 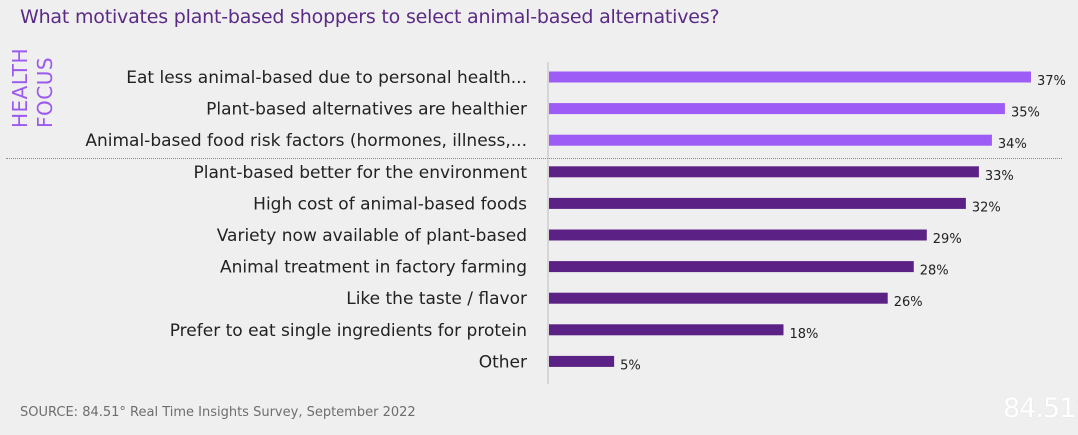 What do you see at coordinates (999, 176) in the screenshot?
I see `value-label: 33%` at bounding box center [999, 176].